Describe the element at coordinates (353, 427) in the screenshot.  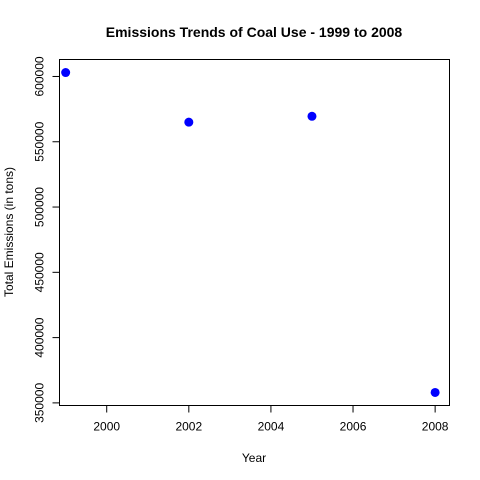
I see `x-tick-label: 2006` at that location.